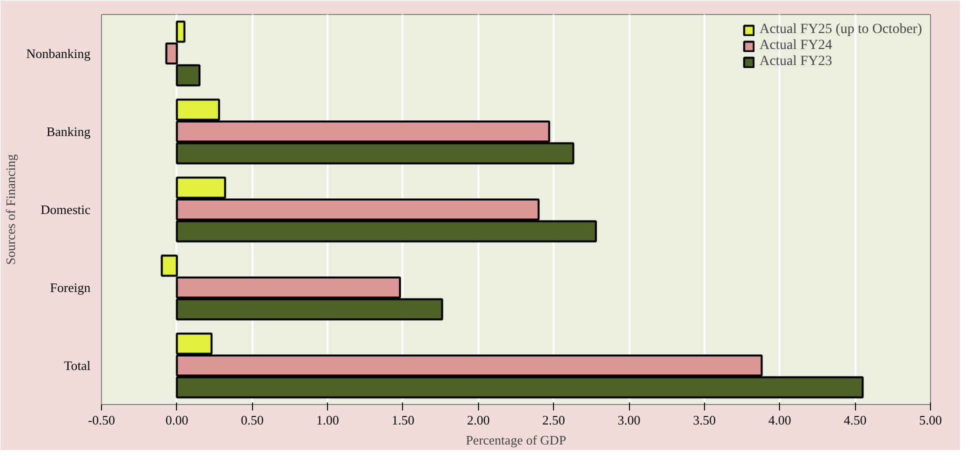 The height and width of the screenshot is (466, 976). Describe the element at coordinates (70, 287) in the screenshot. I see `y-tick-label: Foreign` at that location.